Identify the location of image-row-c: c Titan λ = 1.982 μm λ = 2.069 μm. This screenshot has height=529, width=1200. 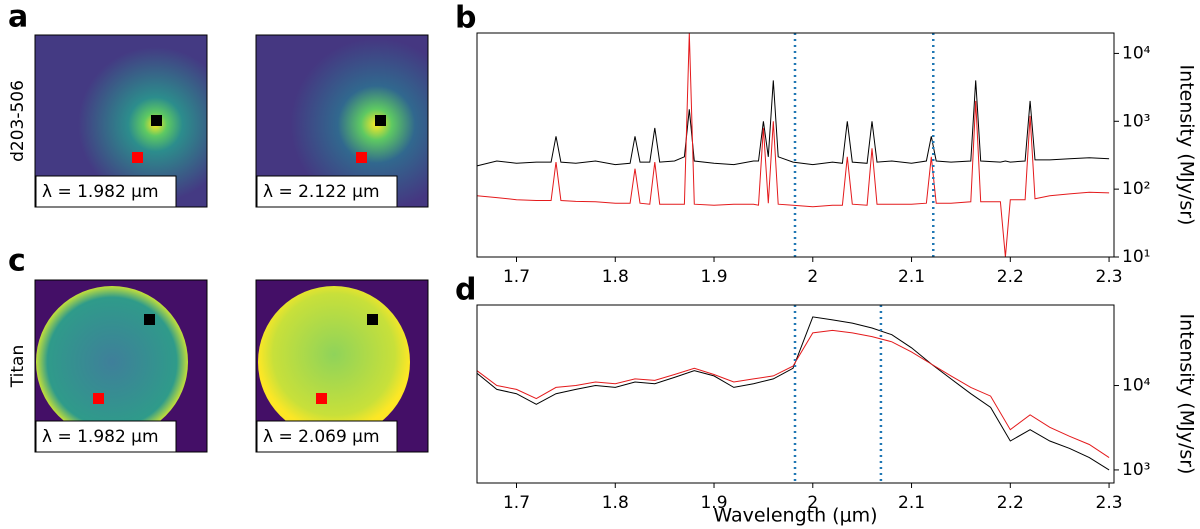
(218, 348).